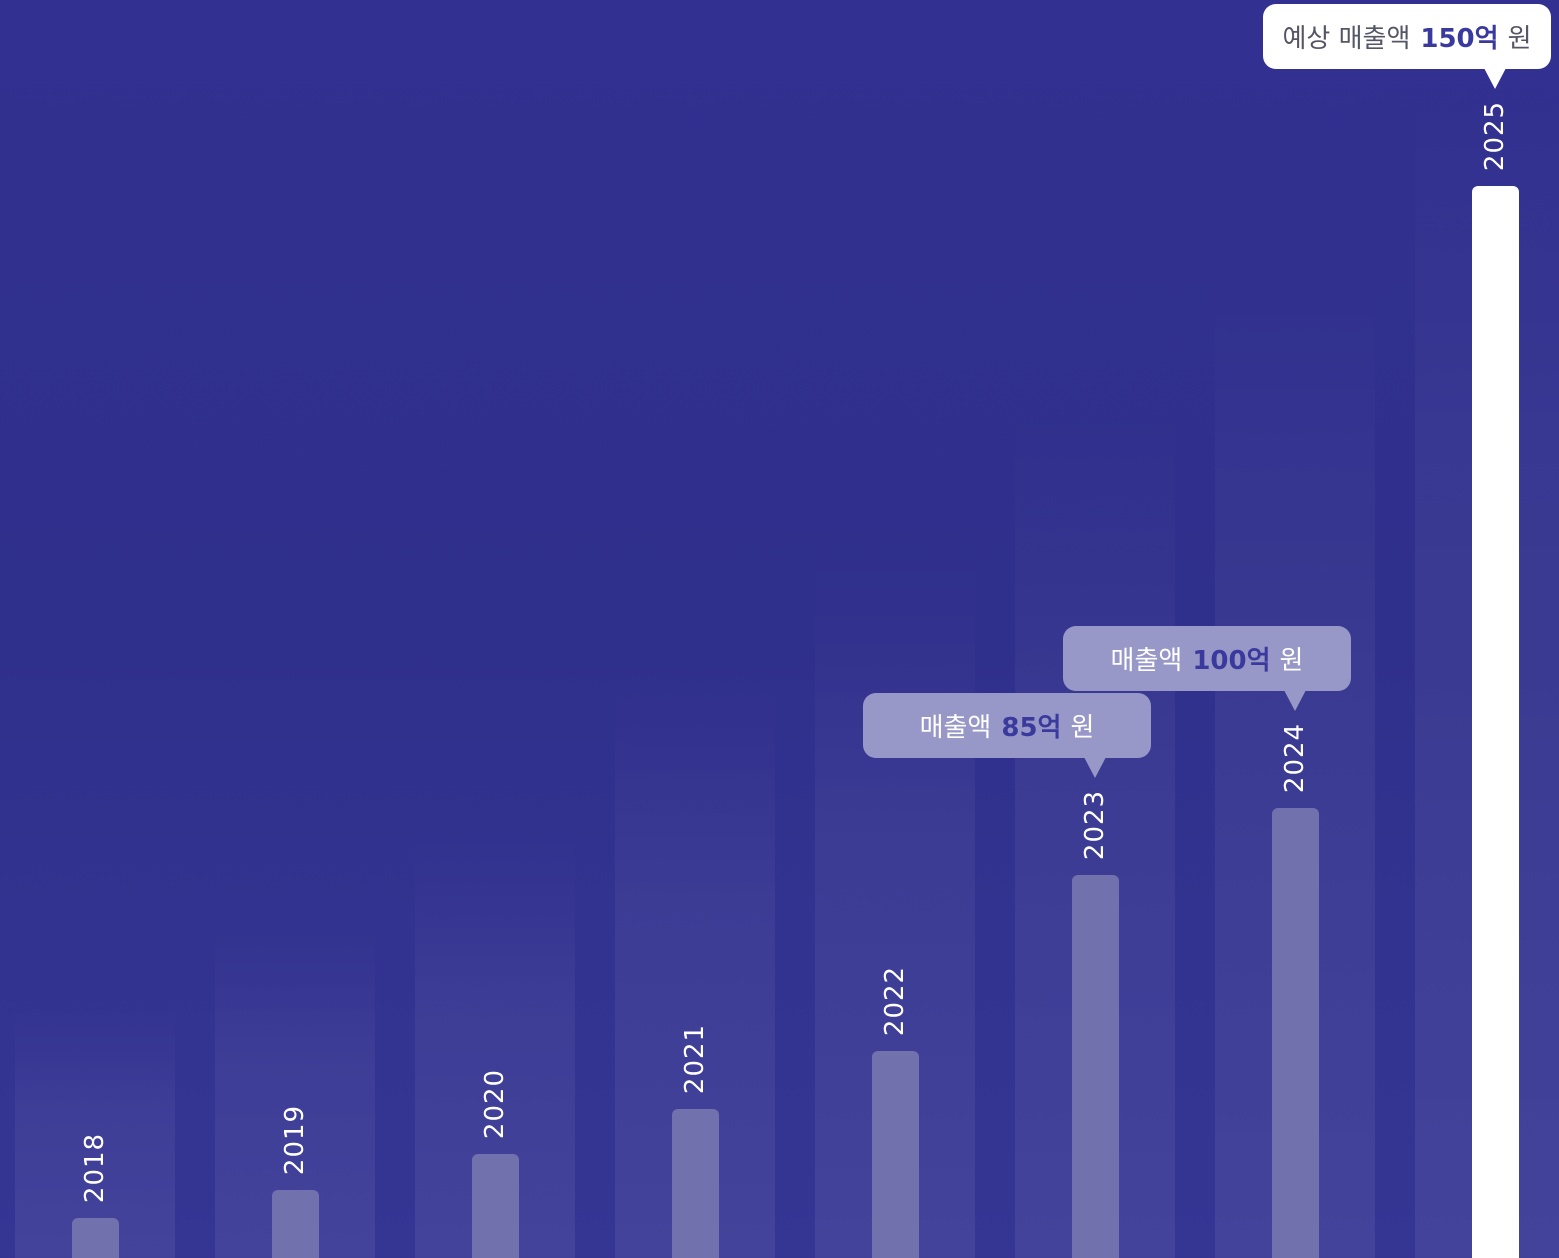 Image resolution: width=1559 pixels, height=1258 pixels. What do you see at coordinates (95, 1168) in the screenshot?
I see `year-label-2018: 2018` at bounding box center [95, 1168].